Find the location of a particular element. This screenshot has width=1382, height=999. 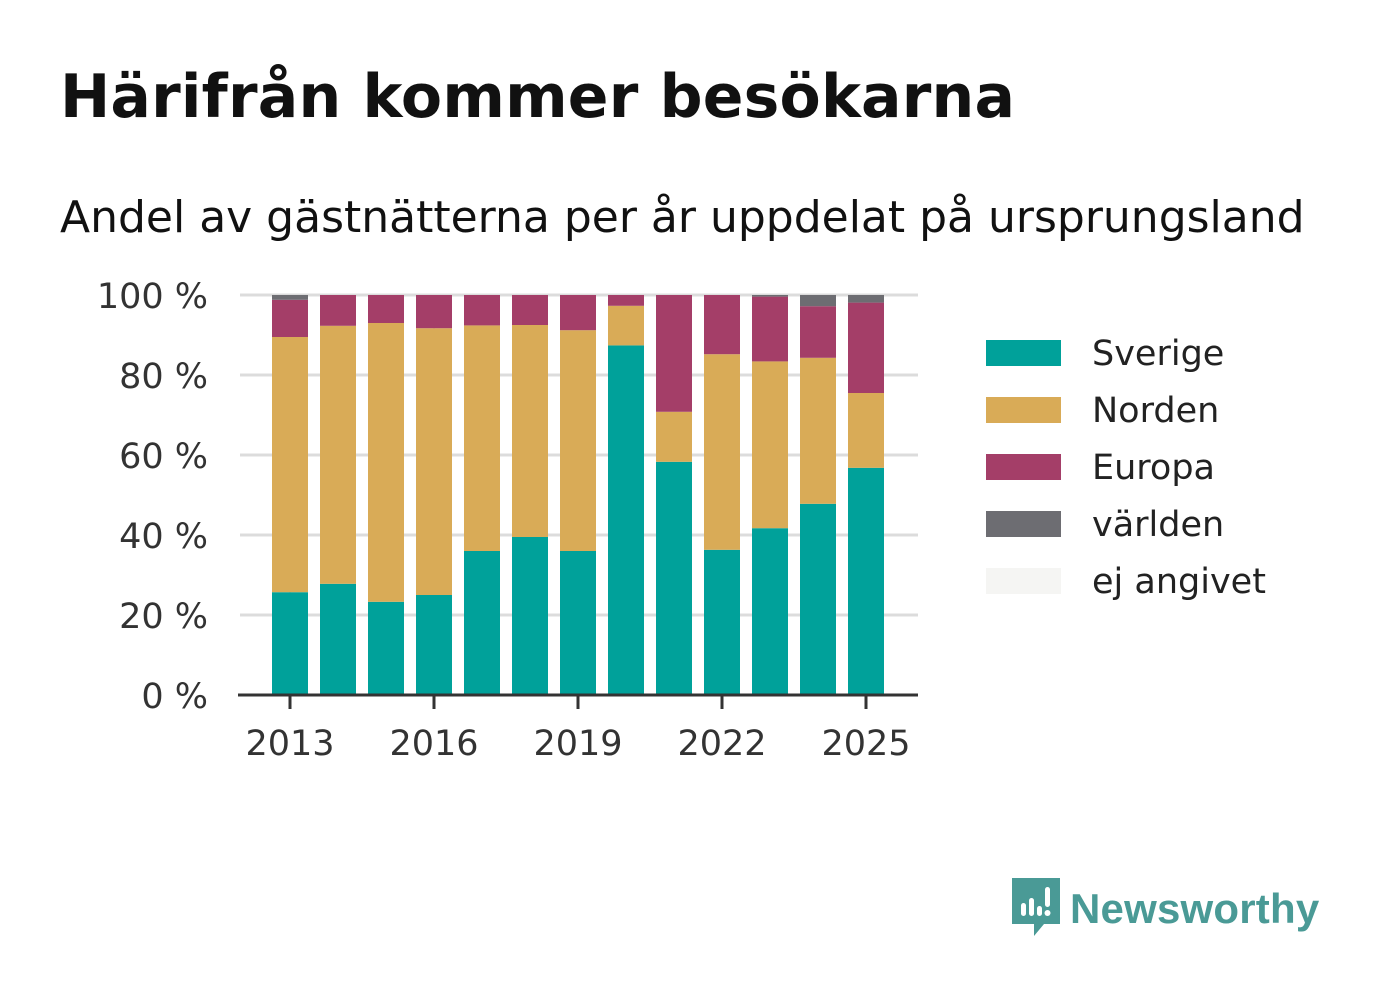

legend-item: världen is located at coordinates (1105, 525).